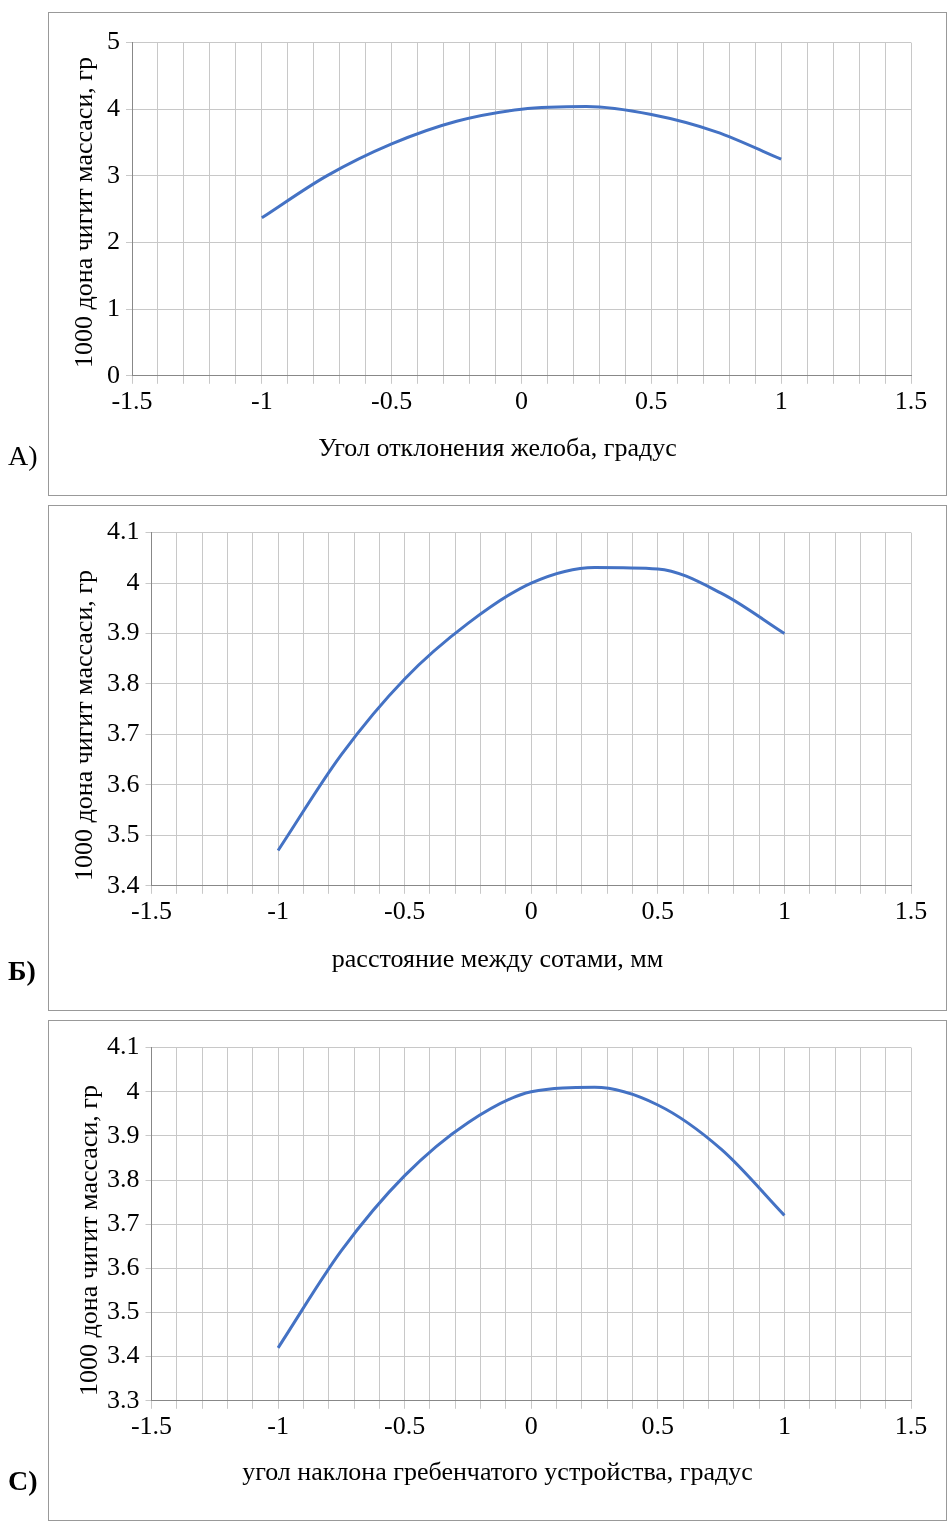 The image size is (947, 1521). What do you see at coordinates (23, 456) in the screenshot?
I see `text: А)` at bounding box center [23, 456].